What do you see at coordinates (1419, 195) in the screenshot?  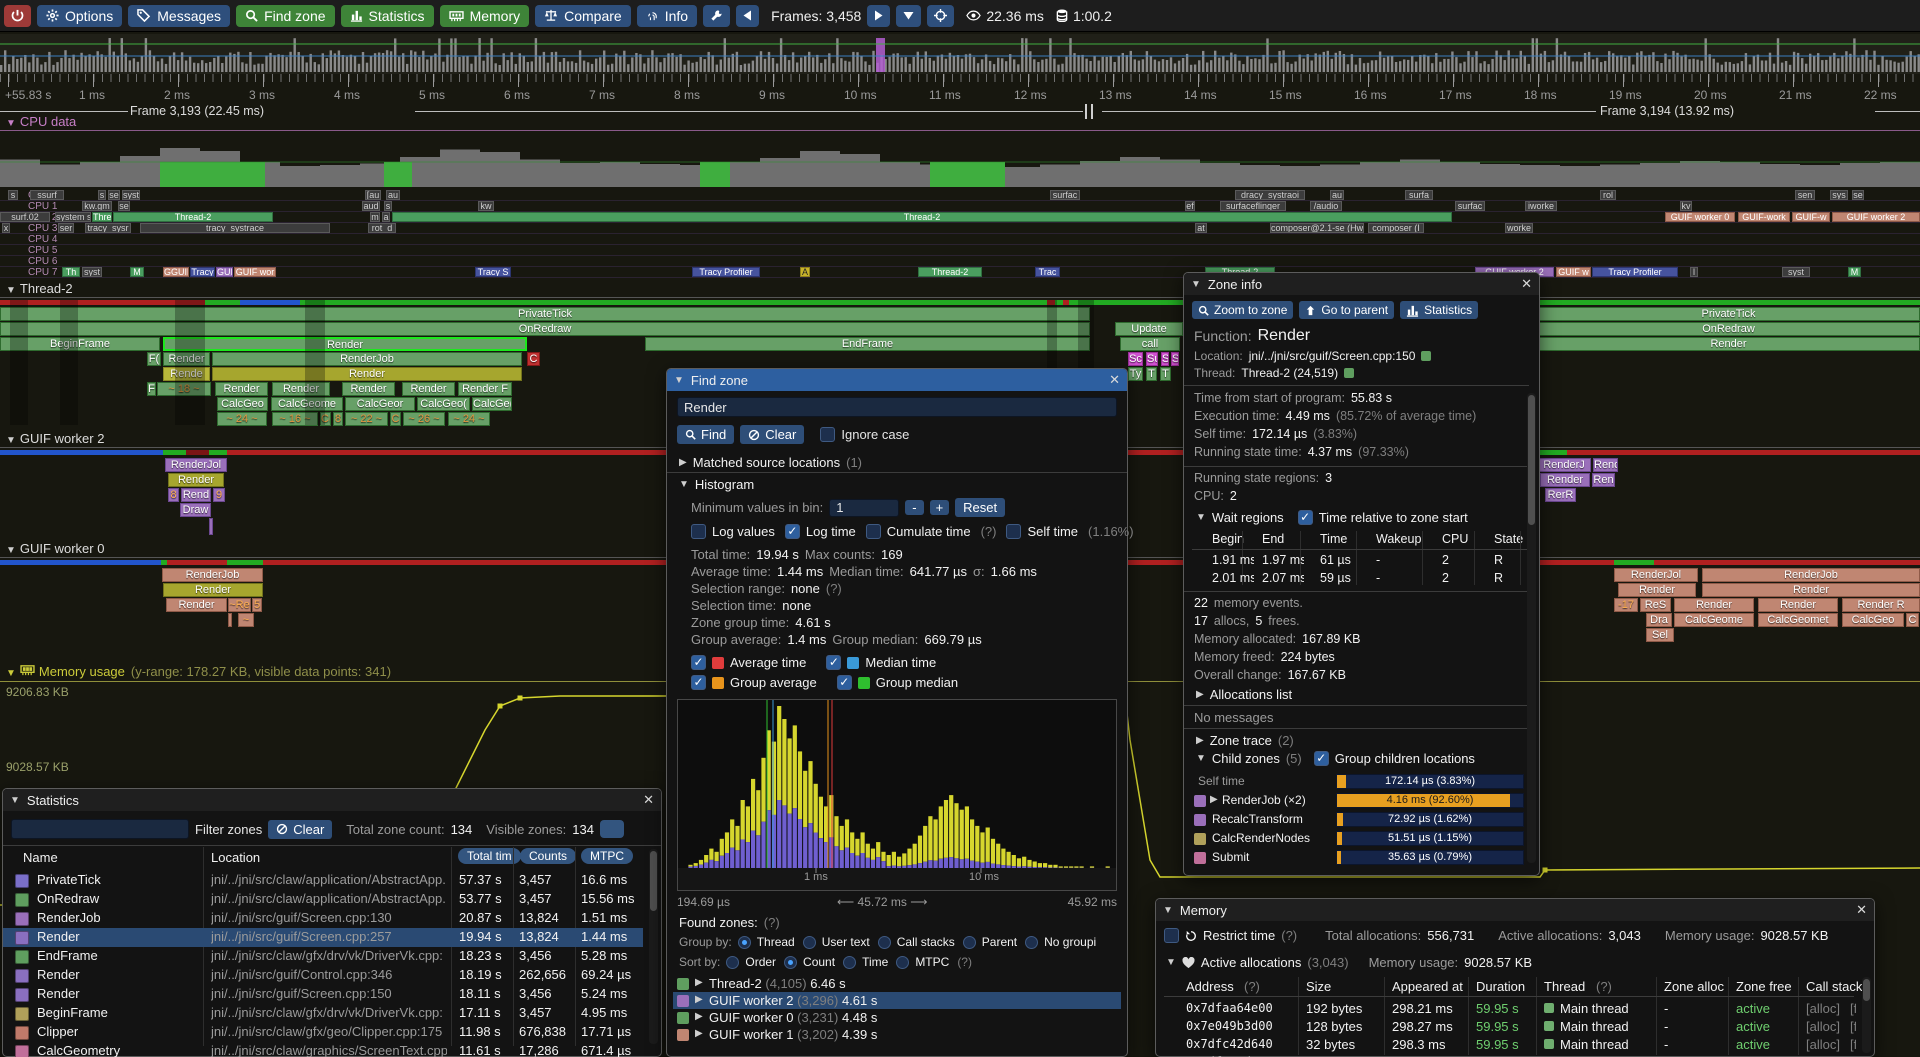 I see `cpu-zone-chip: surfa` at bounding box center [1419, 195].